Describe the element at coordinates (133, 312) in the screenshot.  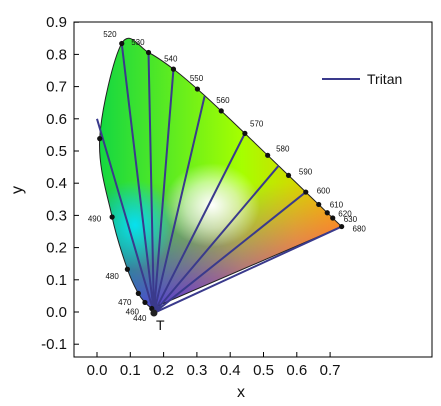
I see `wavelength-label-460: 460` at that location.